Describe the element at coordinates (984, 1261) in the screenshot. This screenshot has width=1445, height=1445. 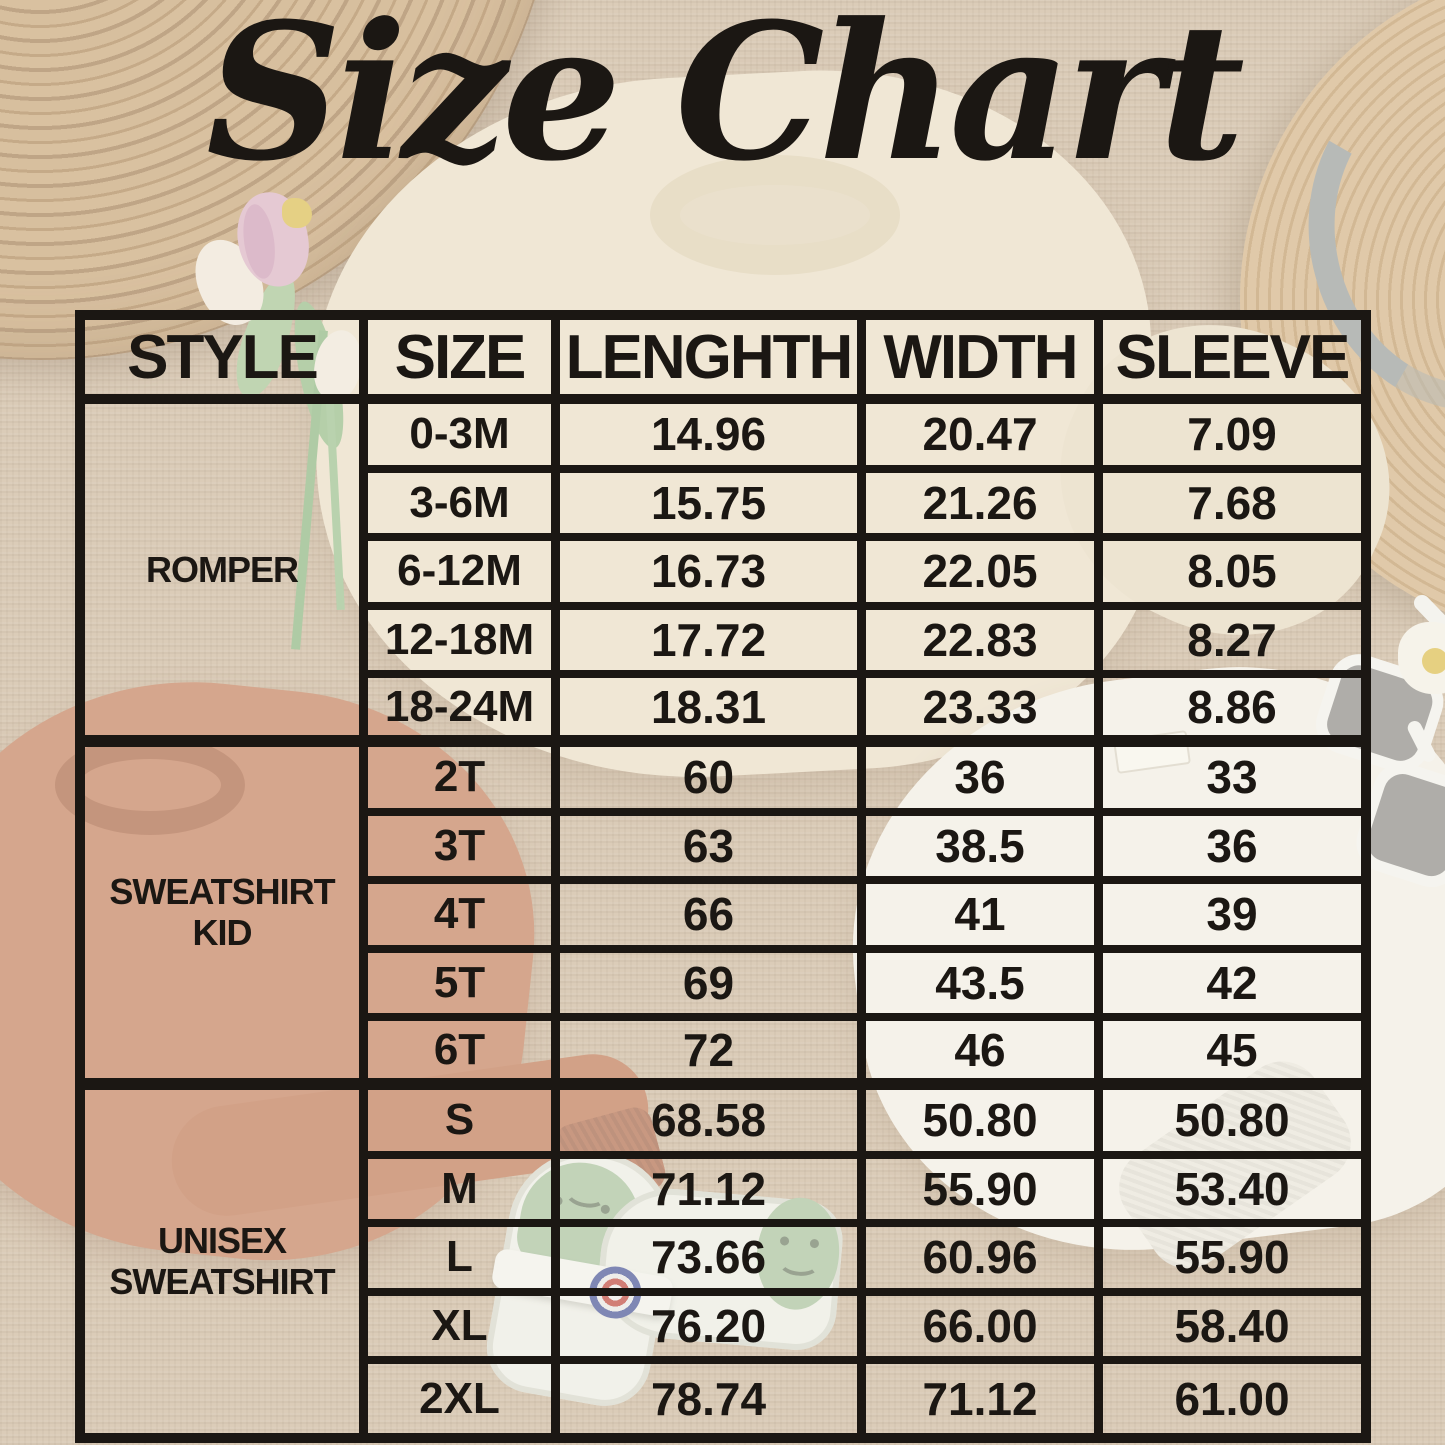
I see `width-value-cell: 60.96` at that location.